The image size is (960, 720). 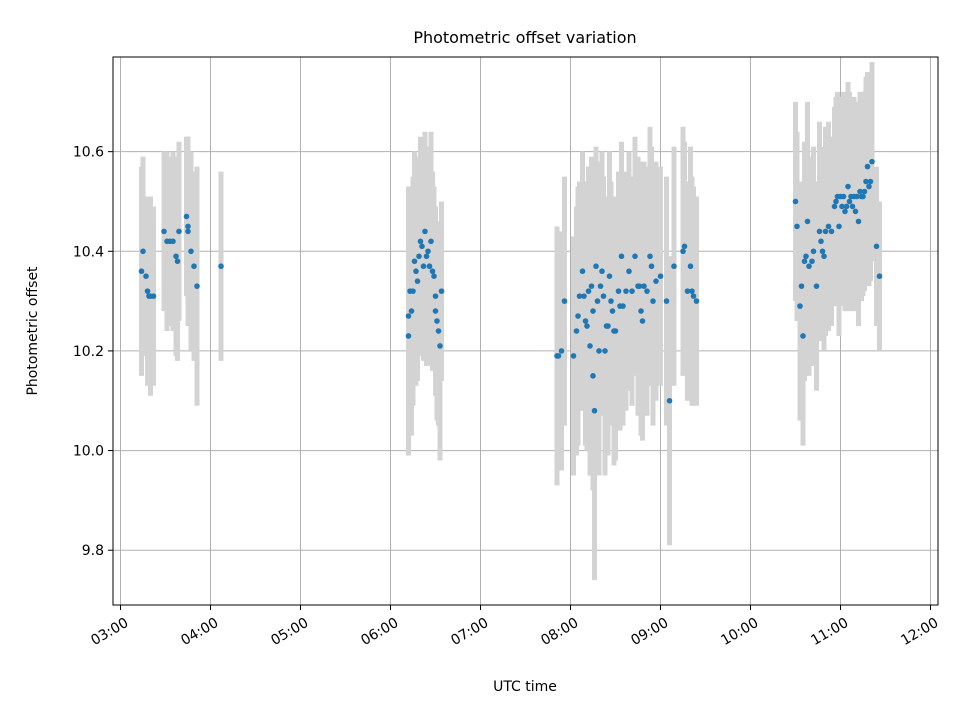 I want to click on x-axis-label: UTC time, so click(x=525, y=687).